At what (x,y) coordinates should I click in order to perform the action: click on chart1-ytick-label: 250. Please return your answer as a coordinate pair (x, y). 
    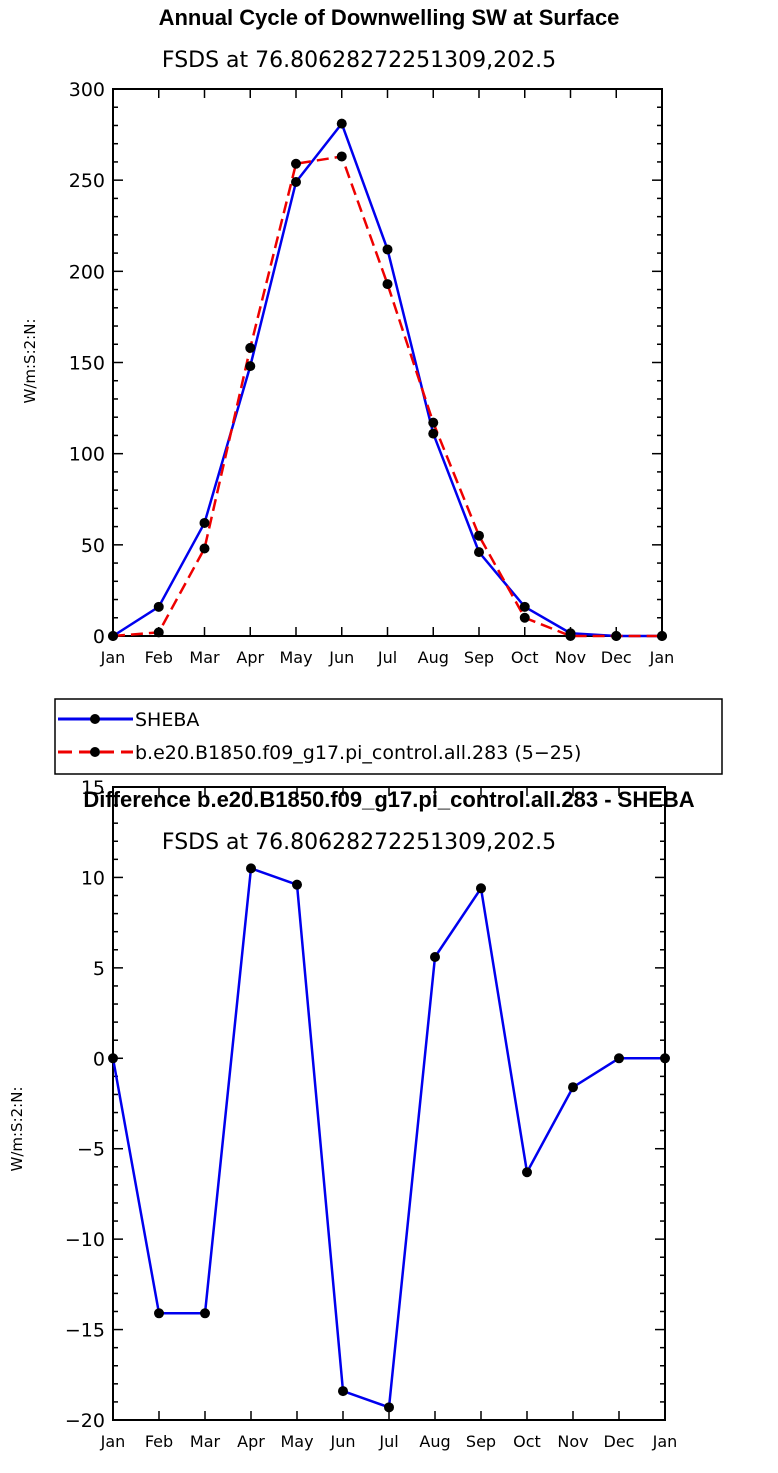
    Looking at the image, I should click on (87, 181).